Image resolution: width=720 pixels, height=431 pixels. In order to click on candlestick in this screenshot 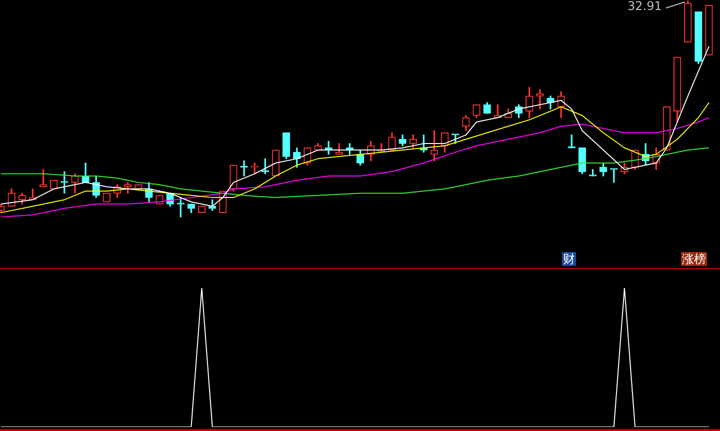, I will do `click(540, 99)`.